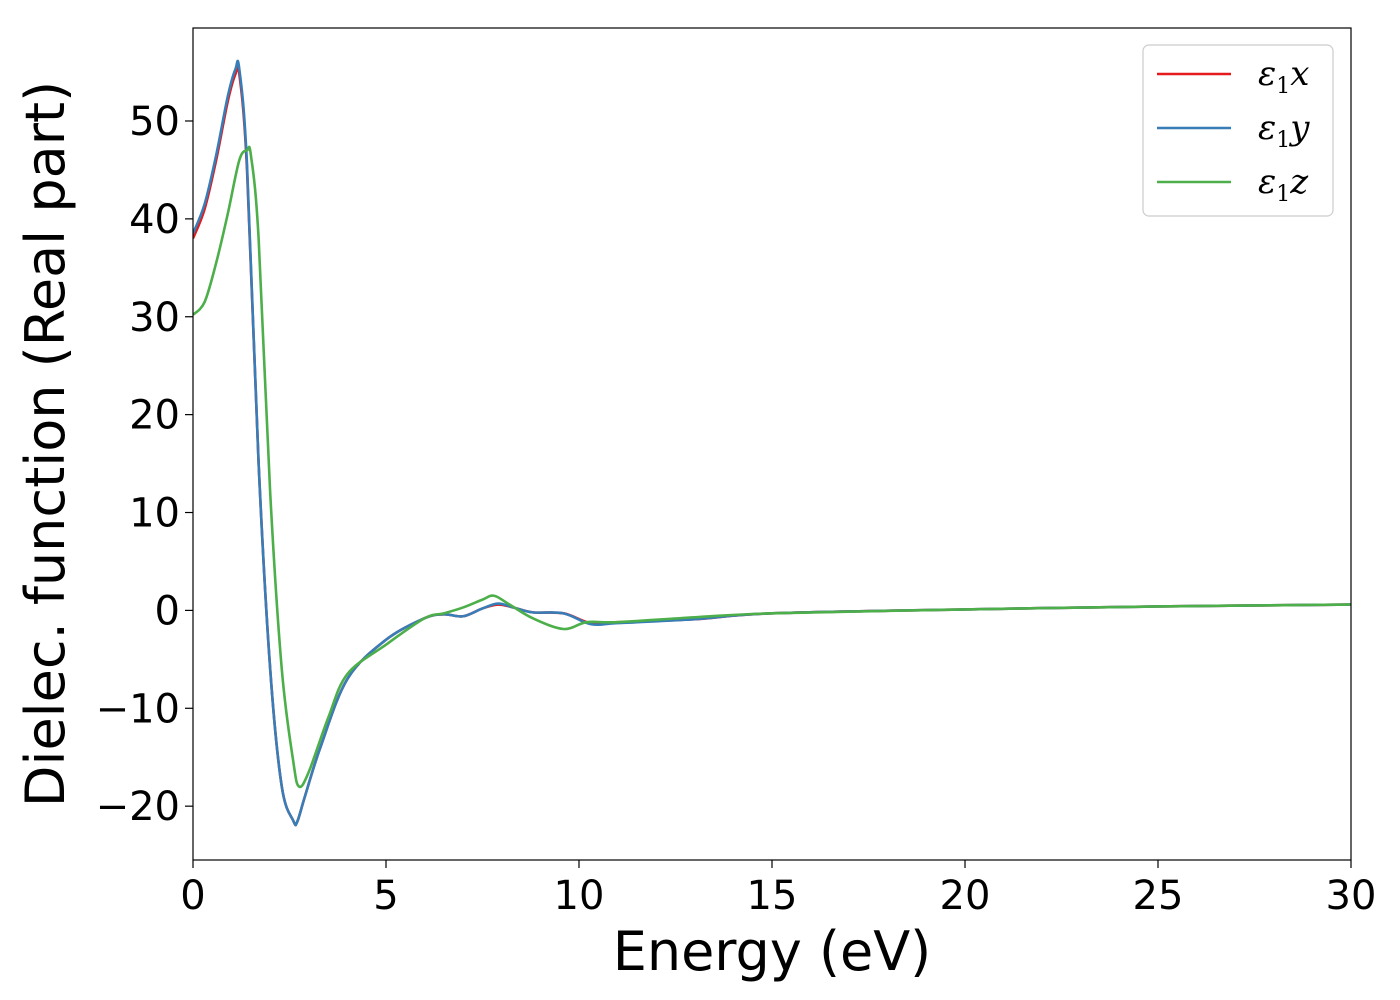 This screenshot has width=1400, height=1000. I want to click on x-tick-label: 5, so click(385, 896).